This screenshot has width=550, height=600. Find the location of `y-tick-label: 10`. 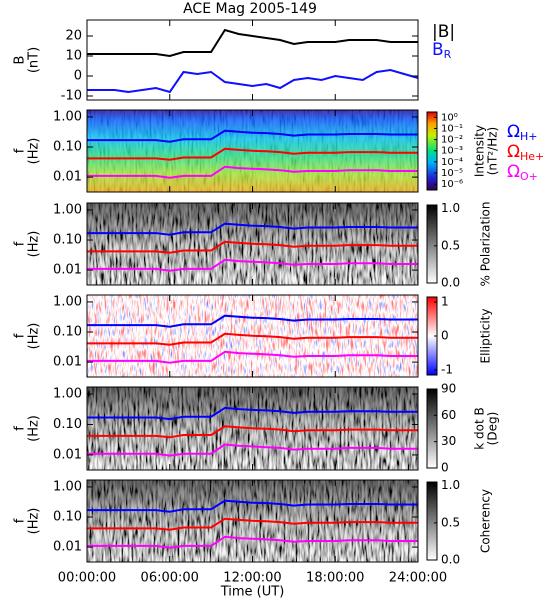

y-tick-label: 10 is located at coordinates (73, 56).